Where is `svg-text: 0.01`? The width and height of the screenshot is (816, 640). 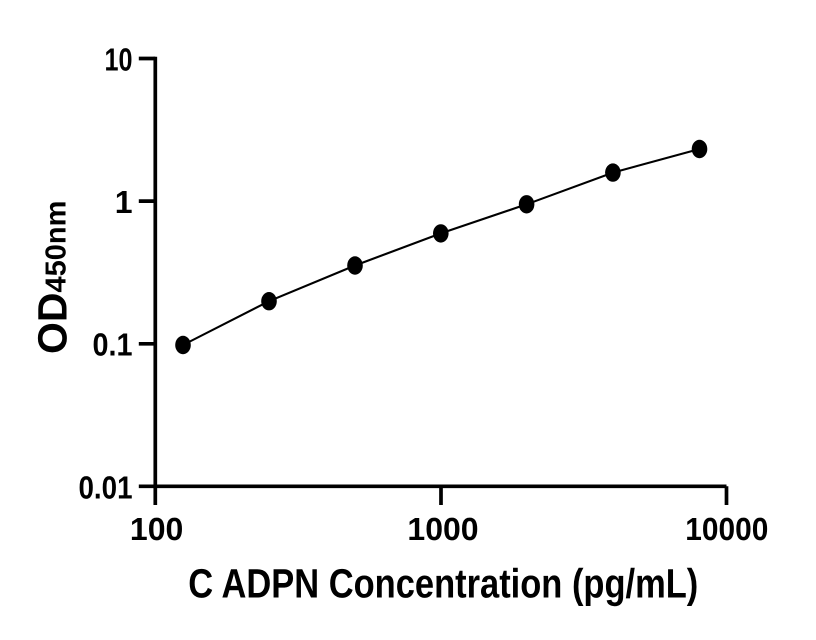
svg-text: 0.01 is located at coordinates (106, 487).